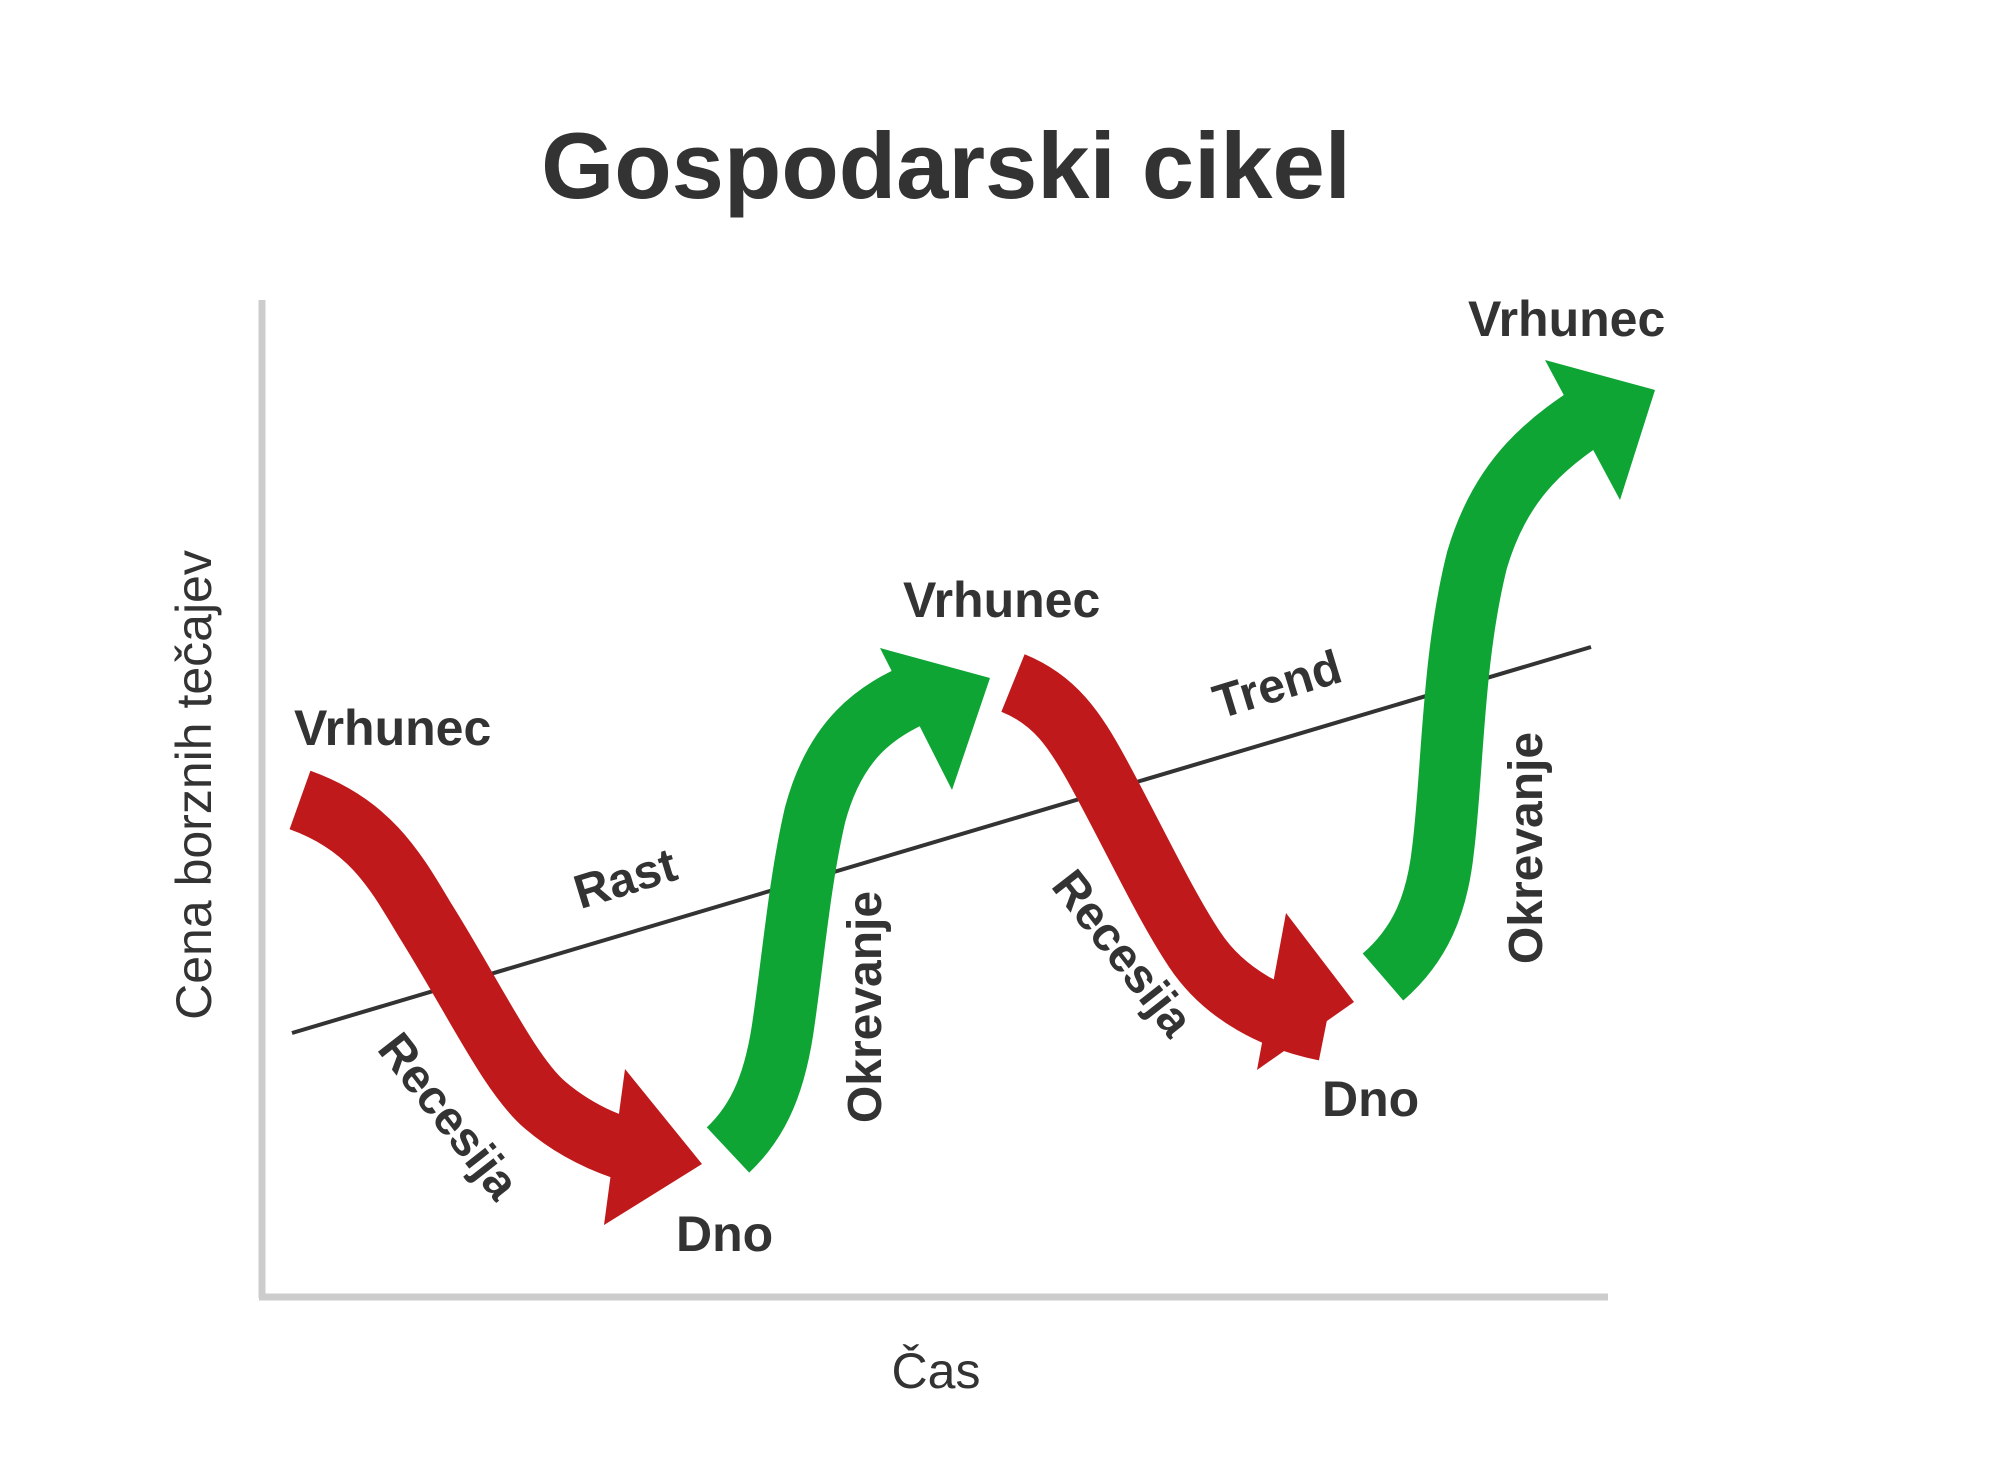  I want to click on peak-label-1: Vrhunec, so click(392, 728).